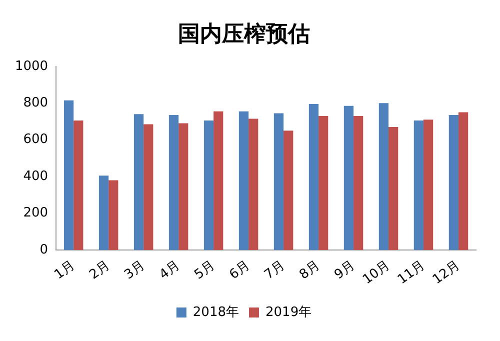 The height and width of the screenshot is (341, 500). I want to click on chart-title: 国内压榨预估, so click(244, 34).